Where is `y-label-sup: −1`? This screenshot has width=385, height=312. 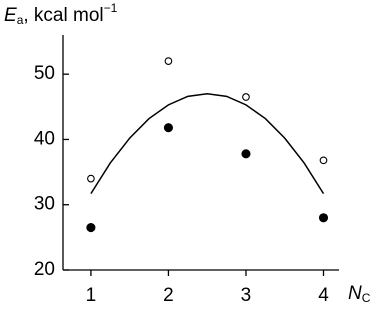
y-label-sup: −1 is located at coordinates (111, 8).